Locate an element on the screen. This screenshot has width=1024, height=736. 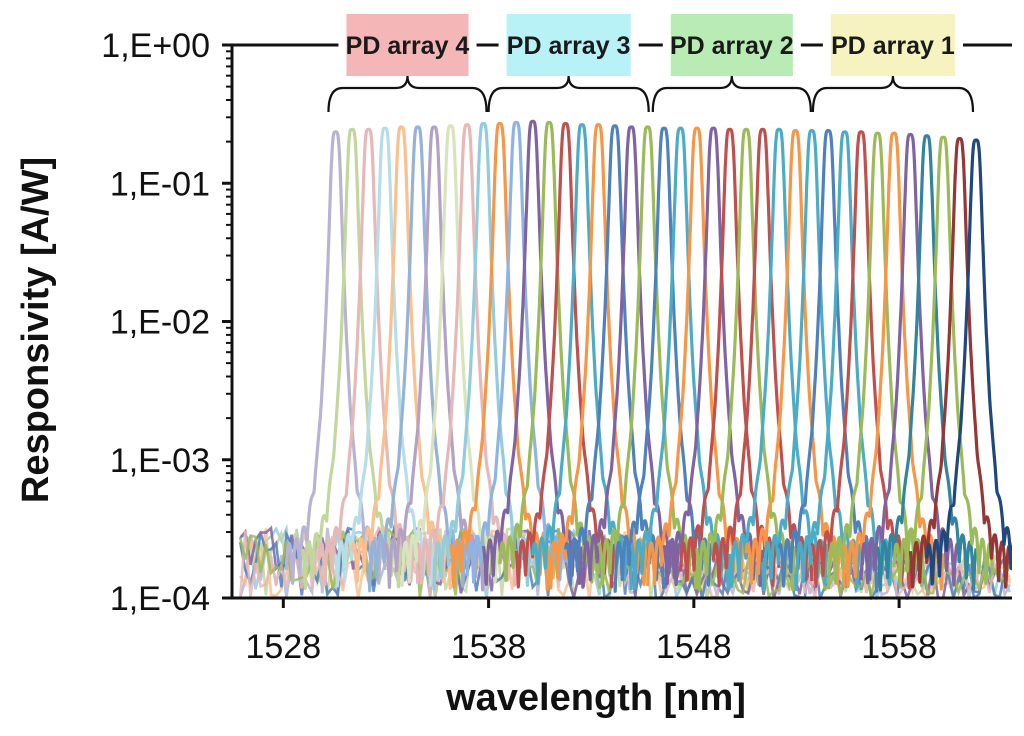
x-tick-label: 1538 is located at coordinates (489, 647).